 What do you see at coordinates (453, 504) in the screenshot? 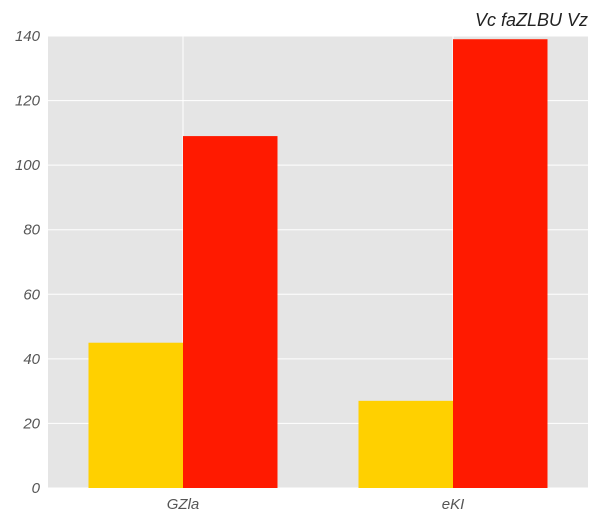
I see `x-tick-label: eKI` at bounding box center [453, 504].